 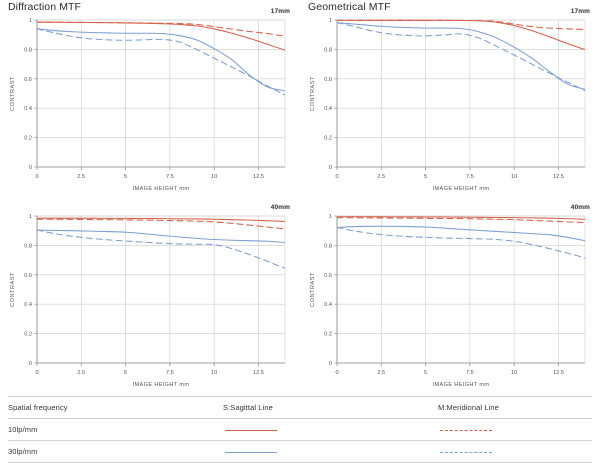 What do you see at coordinates (349, 7) in the screenshot?
I see `chart-title: Geometrical MTF` at bounding box center [349, 7].